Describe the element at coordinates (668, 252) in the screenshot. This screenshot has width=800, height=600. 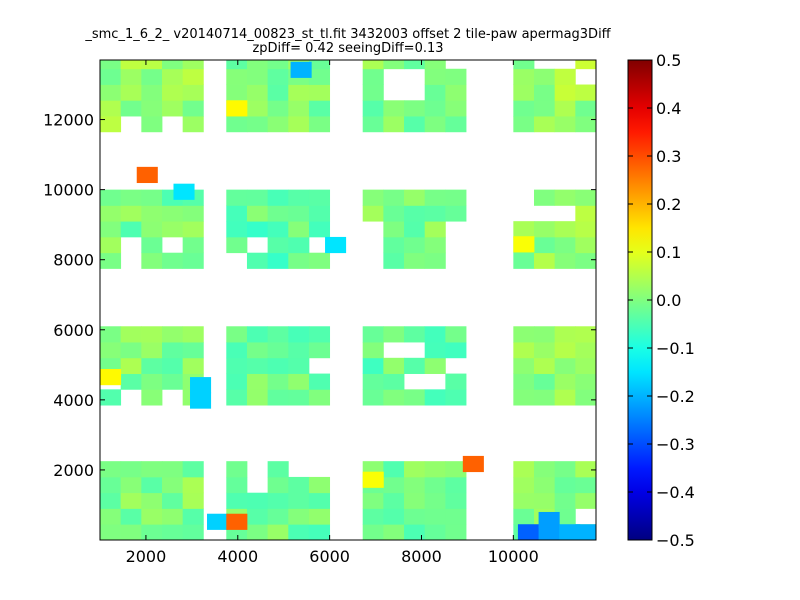
I see `colorbar-tick-label: 0.1` at that location.